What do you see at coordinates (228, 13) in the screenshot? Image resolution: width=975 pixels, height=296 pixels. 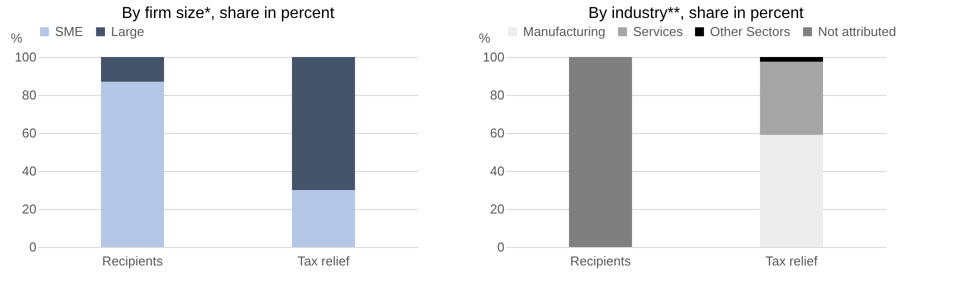 I see `chart-title: By firm size*, share in percent` at bounding box center [228, 13].